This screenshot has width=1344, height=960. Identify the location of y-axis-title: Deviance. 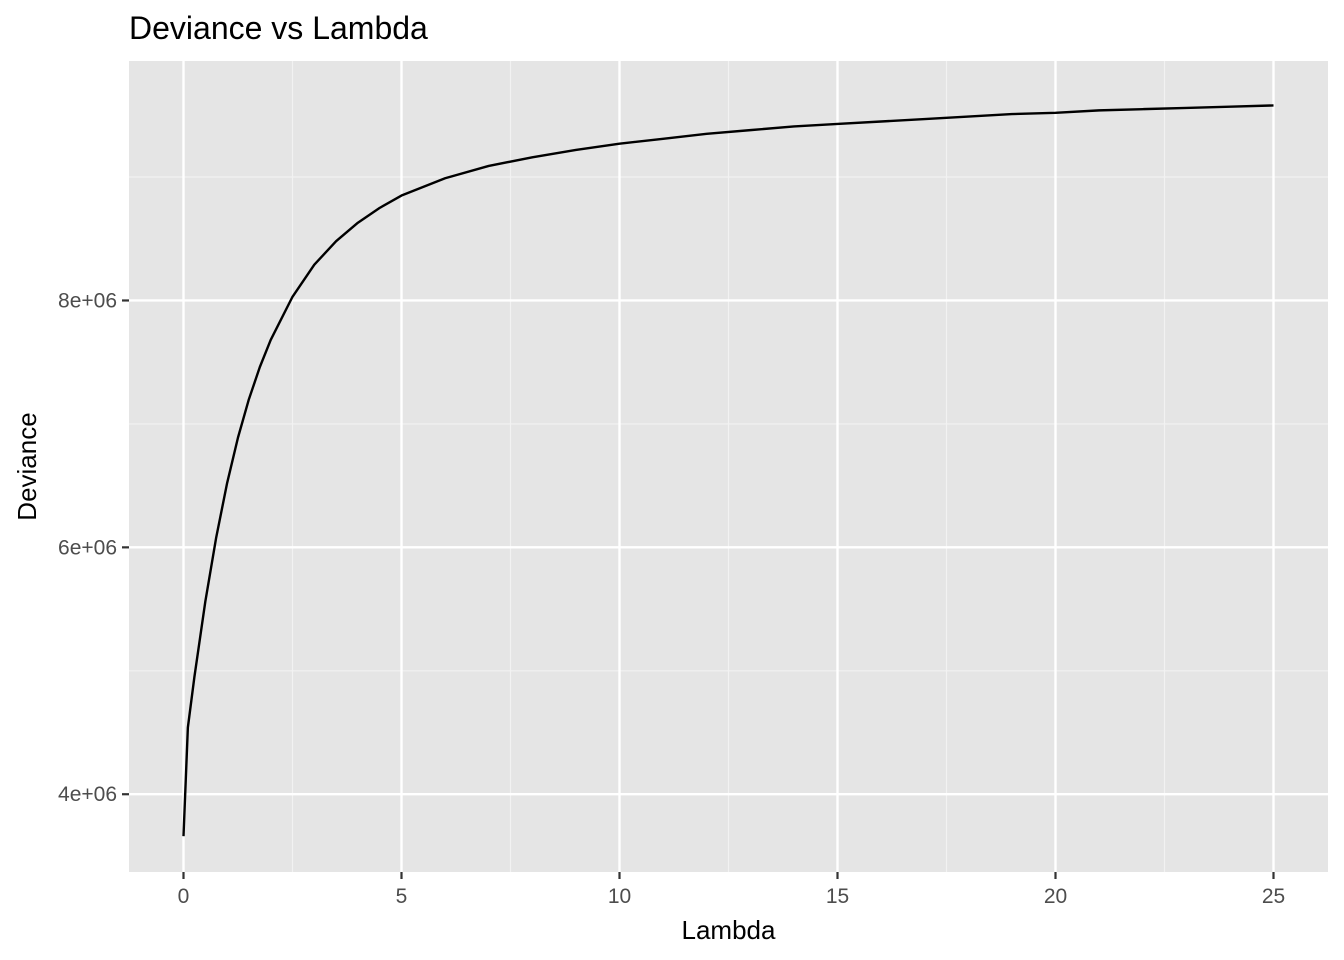
(27, 466).